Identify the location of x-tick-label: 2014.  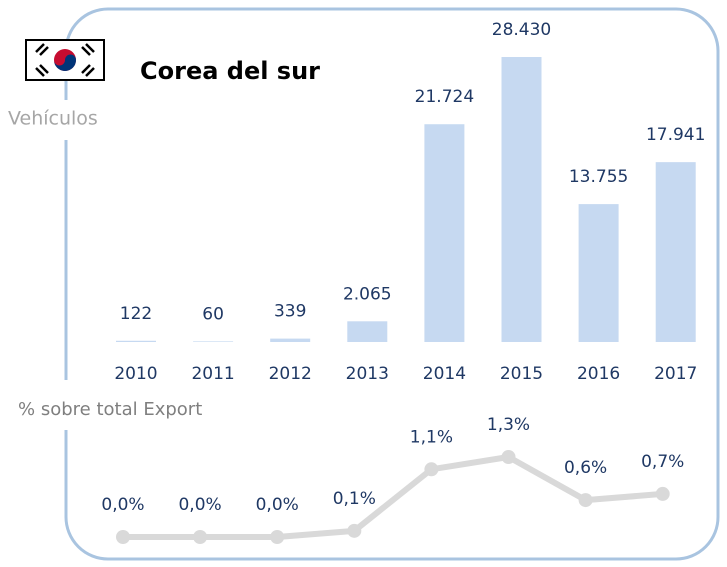
(444, 374).